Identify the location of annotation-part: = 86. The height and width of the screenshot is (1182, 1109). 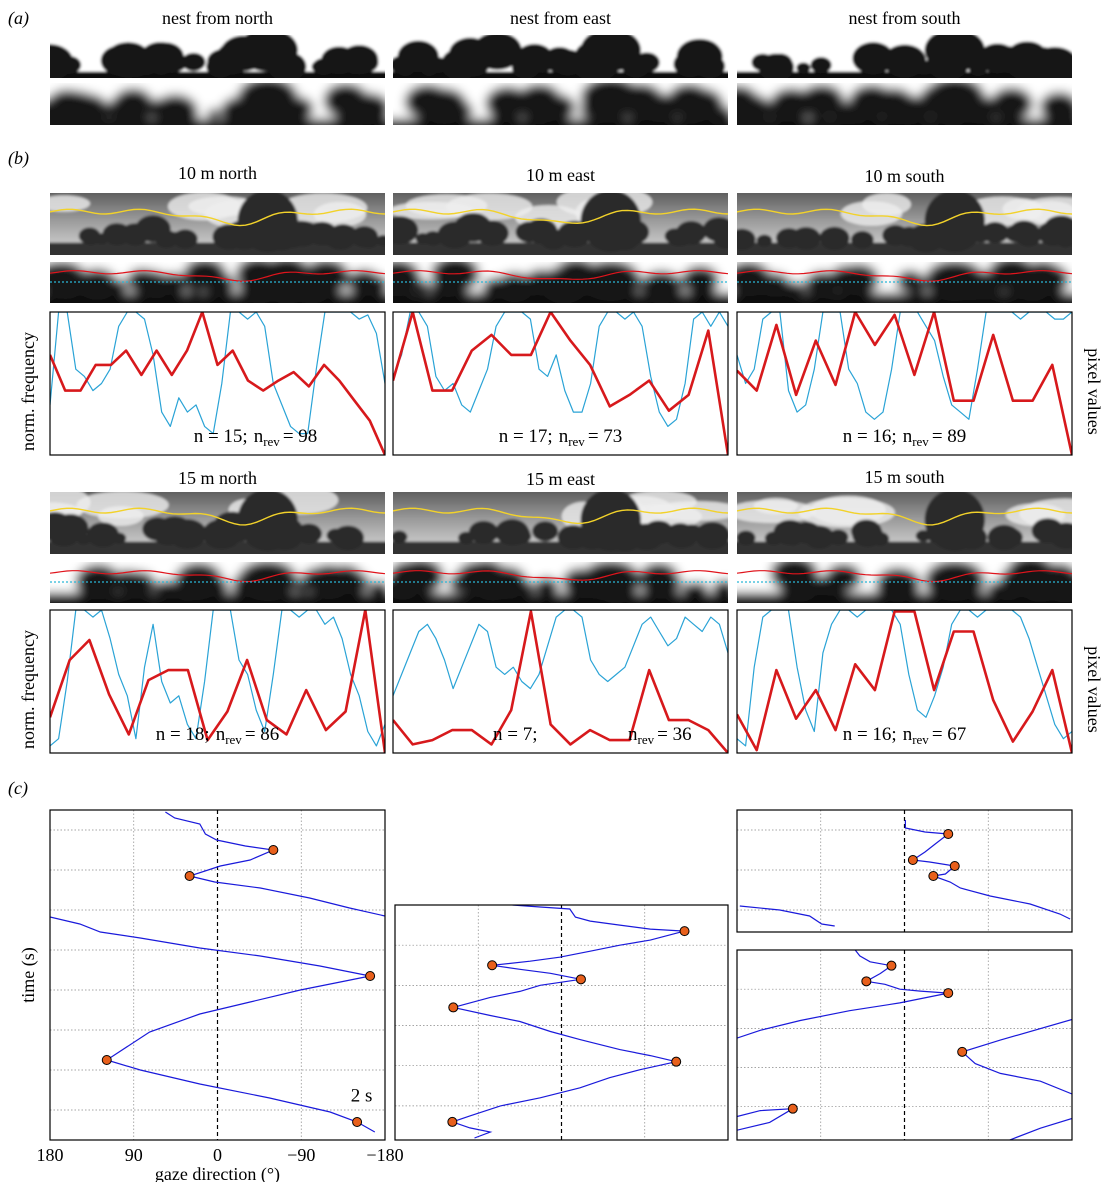
(262, 734).